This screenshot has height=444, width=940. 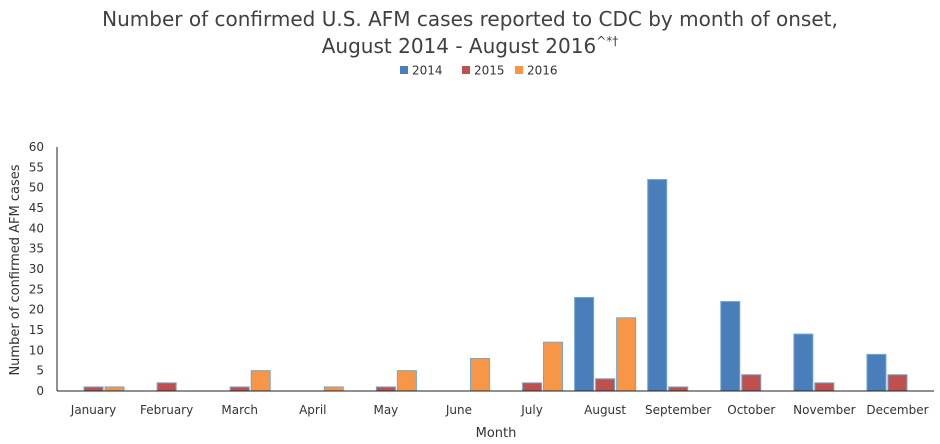 What do you see at coordinates (479, 374) in the screenshot?
I see `bar-2016-june` at bounding box center [479, 374].